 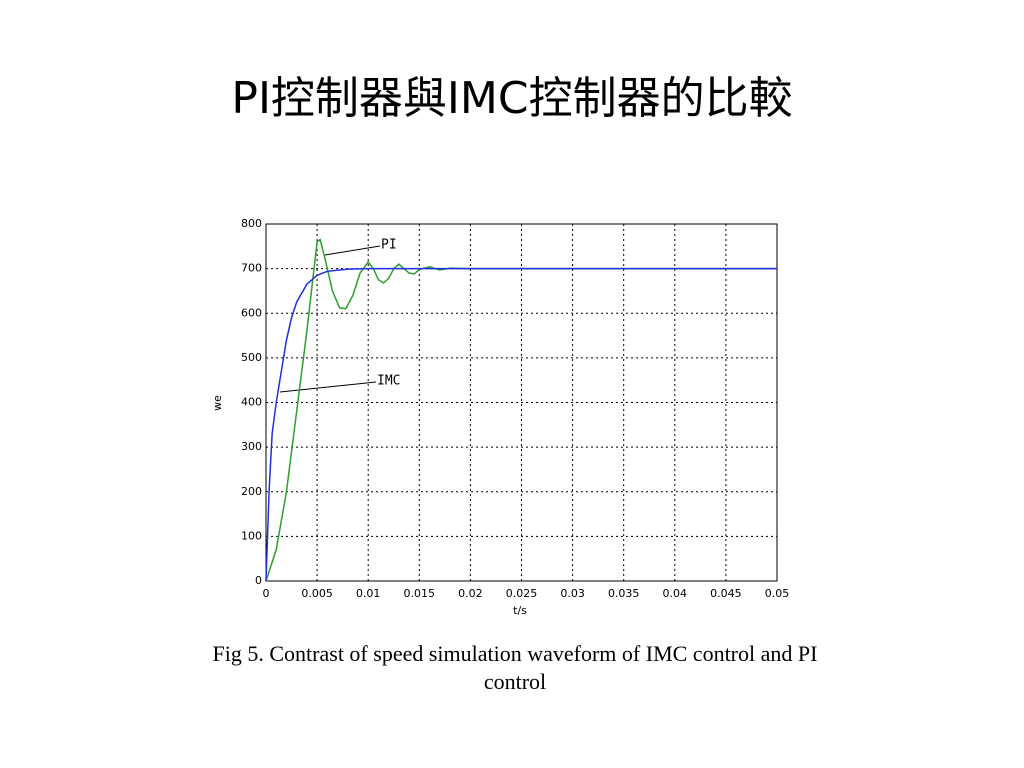 What do you see at coordinates (726, 593) in the screenshot?
I see `x-tick-label: 0.045` at bounding box center [726, 593].